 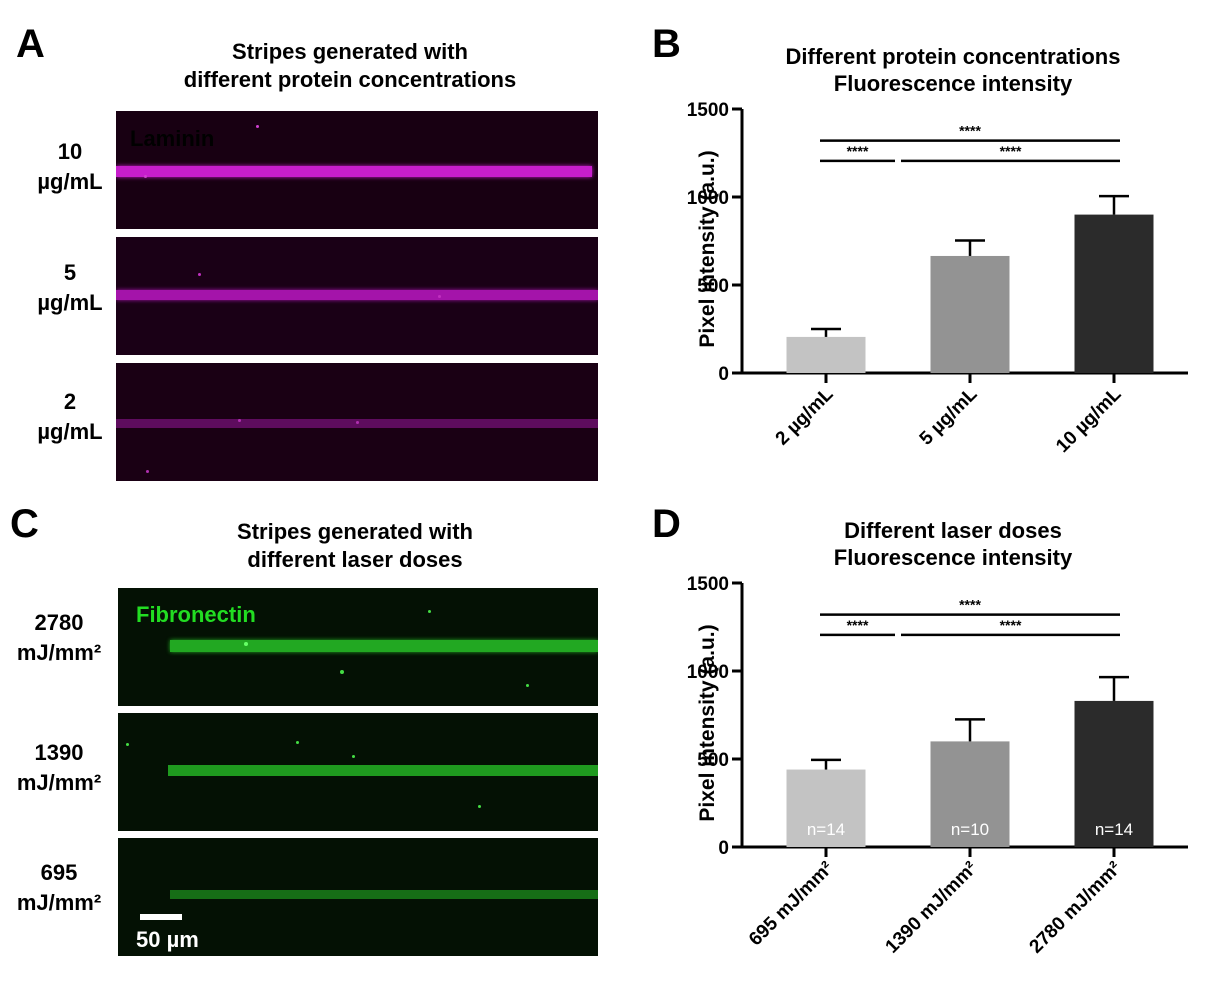 I want to click on chart-title-line: Different protein concentrations, so click(x=953, y=56).